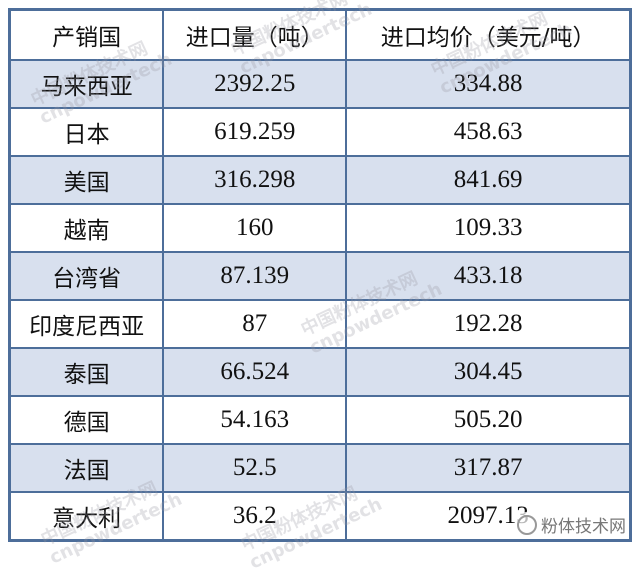  What do you see at coordinates (488, 180) in the screenshot?
I see `price-cell: 841.69` at bounding box center [488, 180].